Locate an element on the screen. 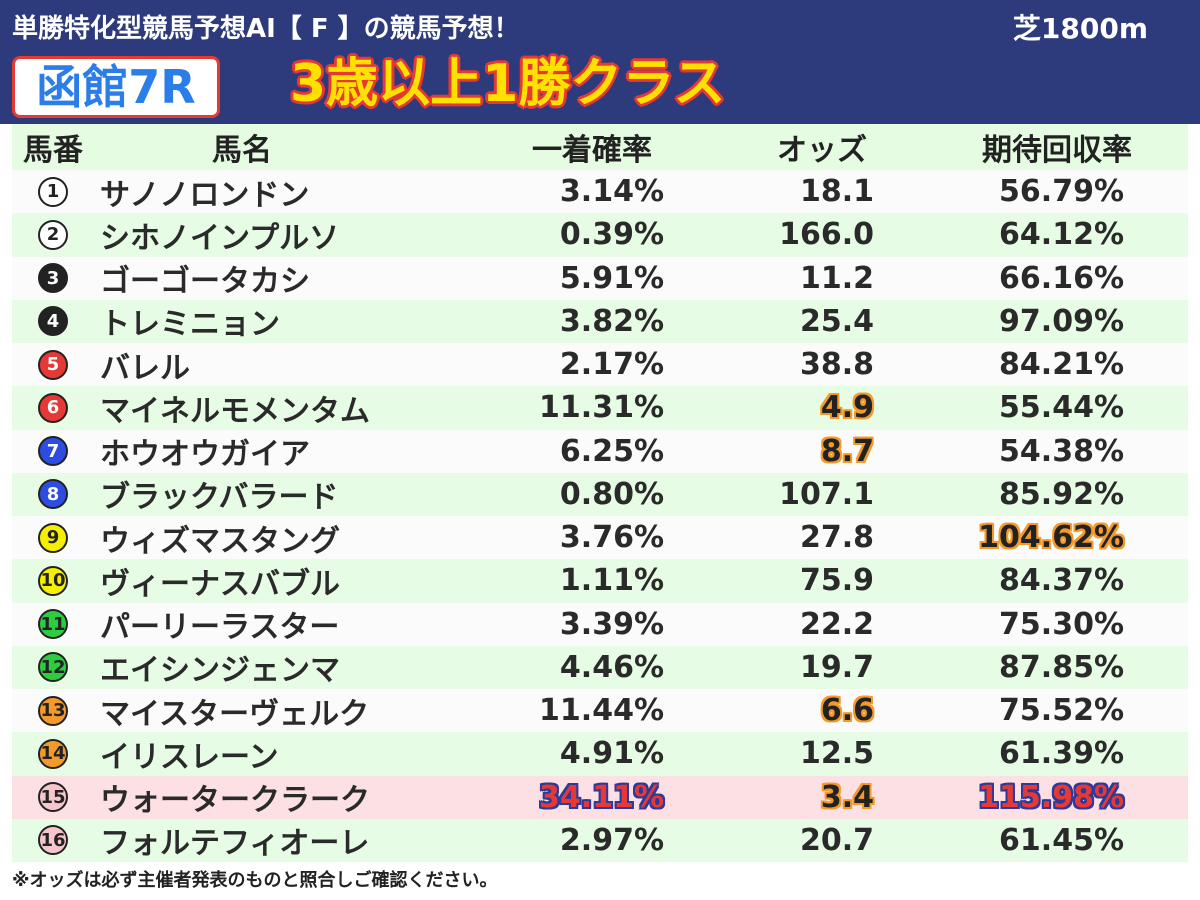 The width and height of the screenshot is (1200, 900). expected-return: 84.37% is located at coordinates (1038, 580).